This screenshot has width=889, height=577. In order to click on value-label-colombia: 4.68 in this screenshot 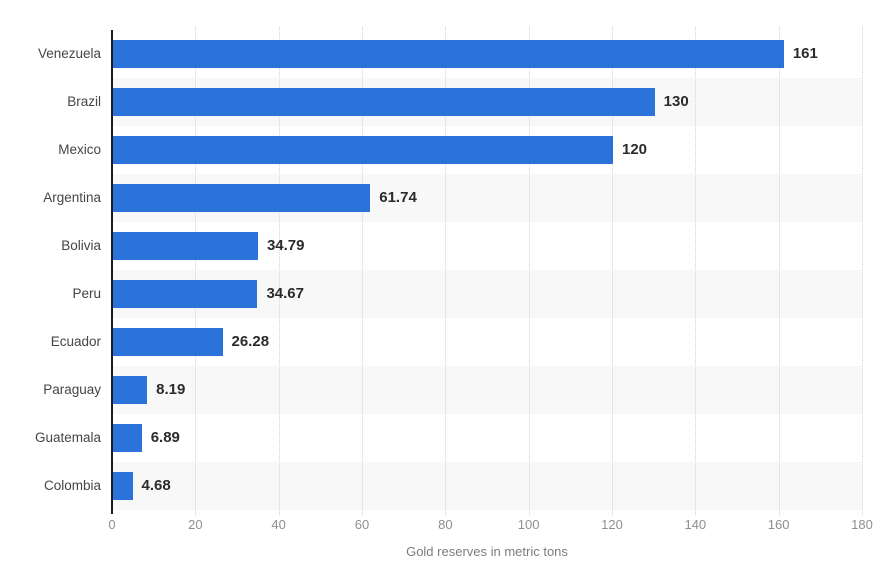, I will do `click(156, 485)`.